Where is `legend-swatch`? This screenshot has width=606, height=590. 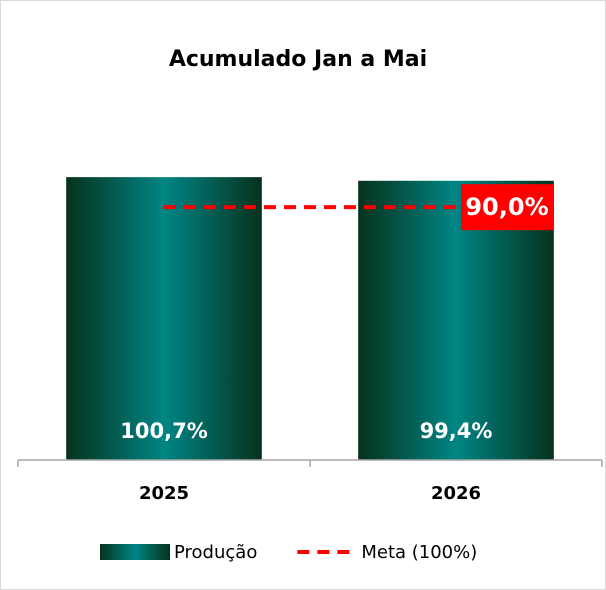 legend-swatch is located at coordinates (135, 552).